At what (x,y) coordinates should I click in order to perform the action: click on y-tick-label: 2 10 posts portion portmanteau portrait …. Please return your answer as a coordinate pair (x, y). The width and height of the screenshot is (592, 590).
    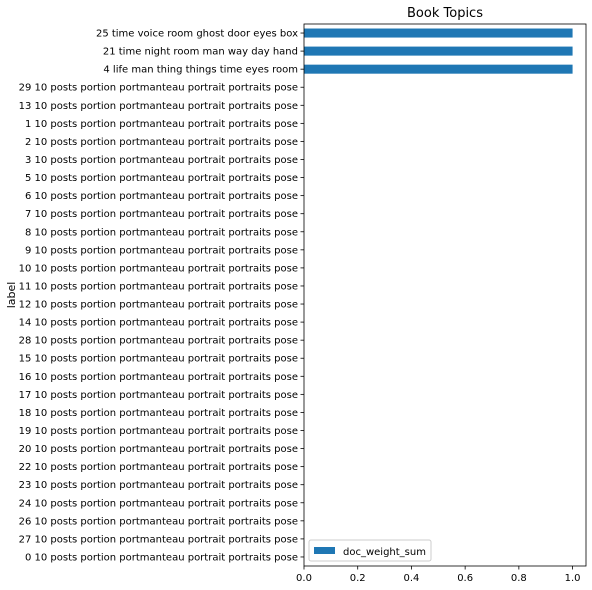
    Looking at the image, I should click on (161, 142).